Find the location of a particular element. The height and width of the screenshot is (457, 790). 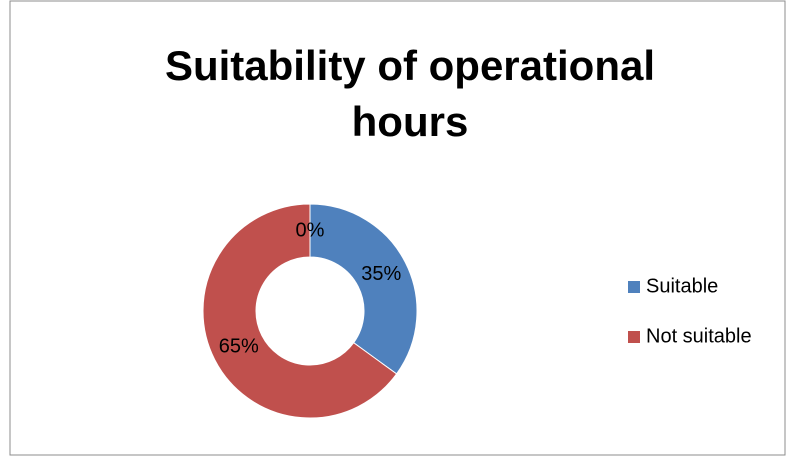

legend-label: Suitable is located at coordinates (682, 286).